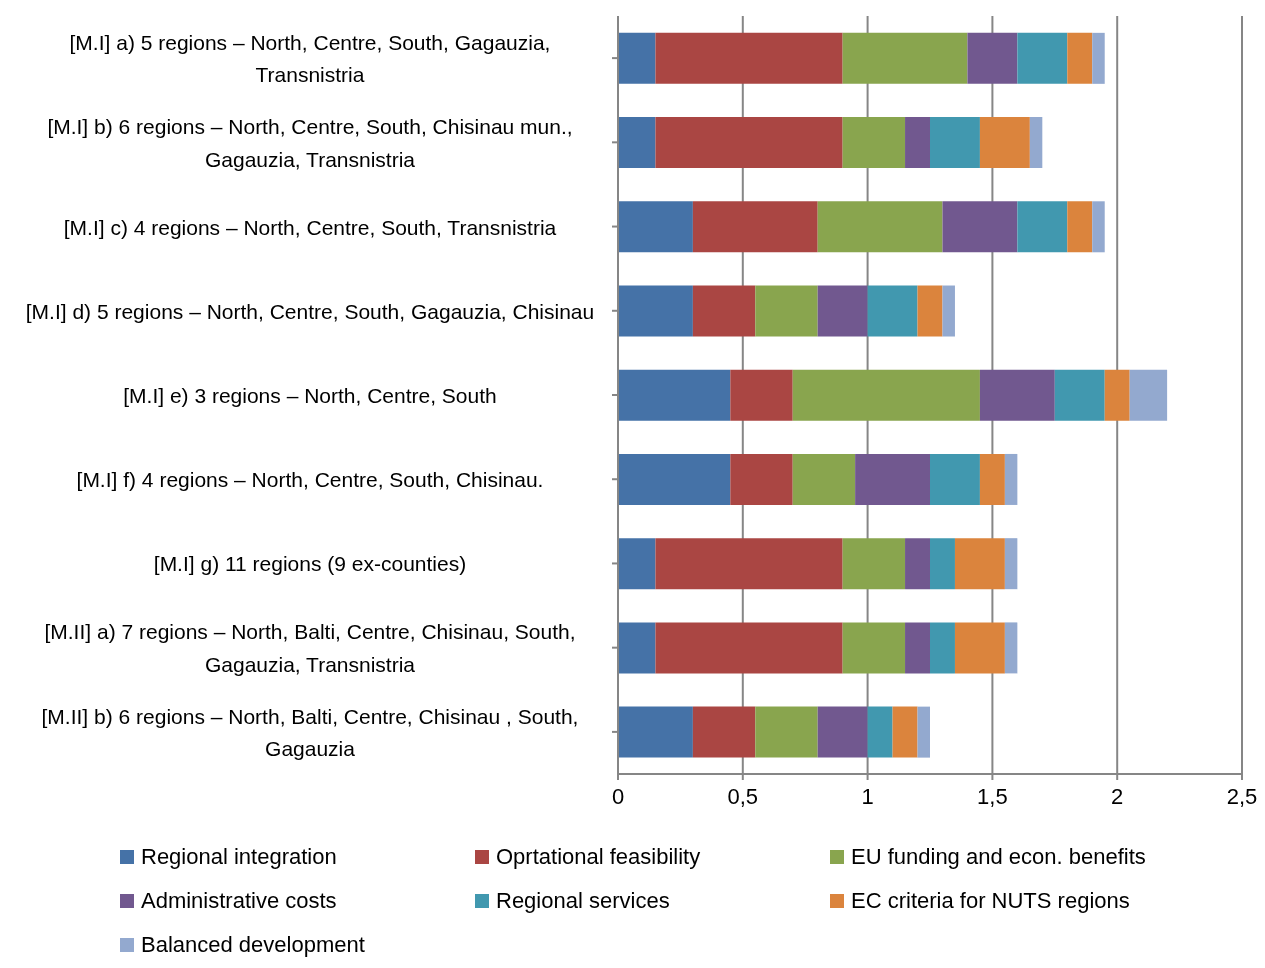 The image size is (1265, 968). What do you see at coordinates (998, 857) in the screenshot?
I see `legend-label: EU funding and econ. benefits` at bounding box center [998, 857].